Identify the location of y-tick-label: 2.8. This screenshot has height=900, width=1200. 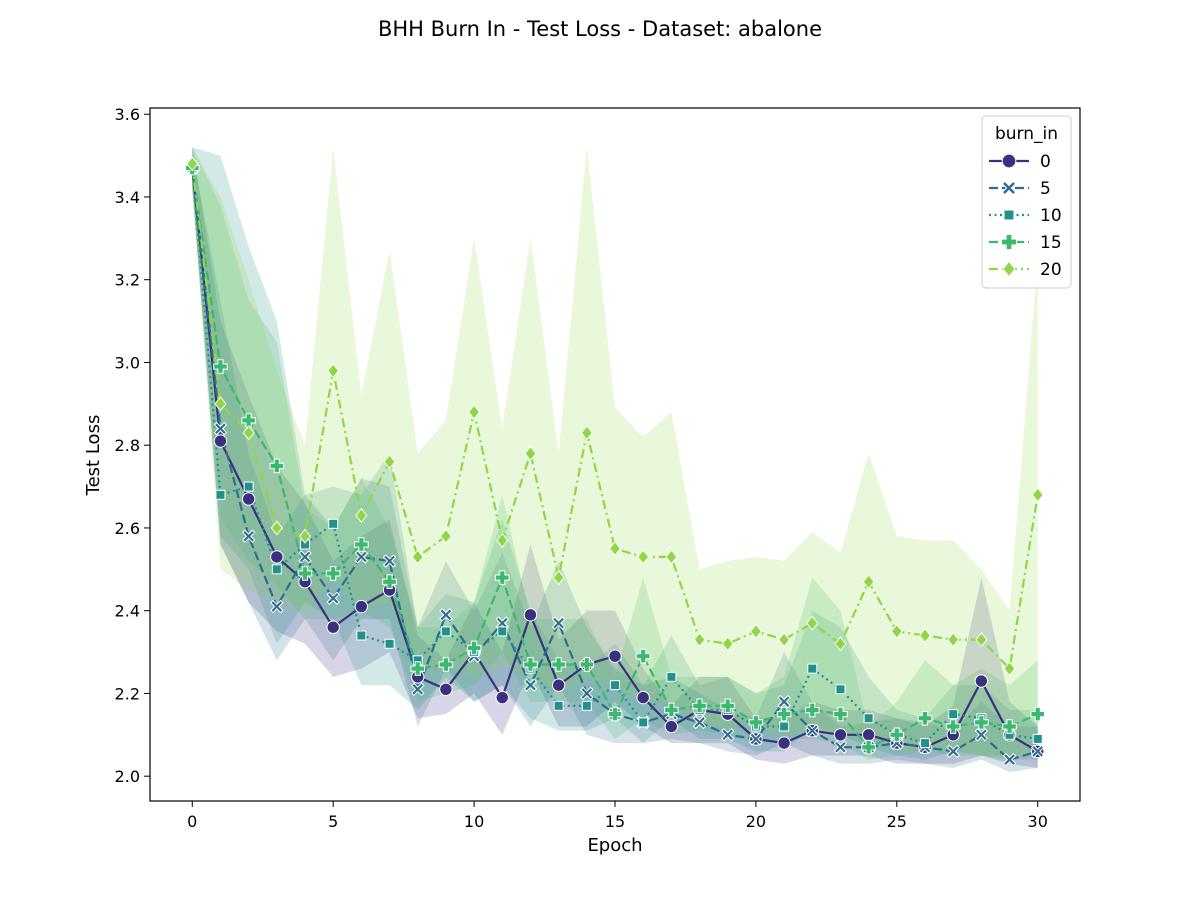
(127, 445).